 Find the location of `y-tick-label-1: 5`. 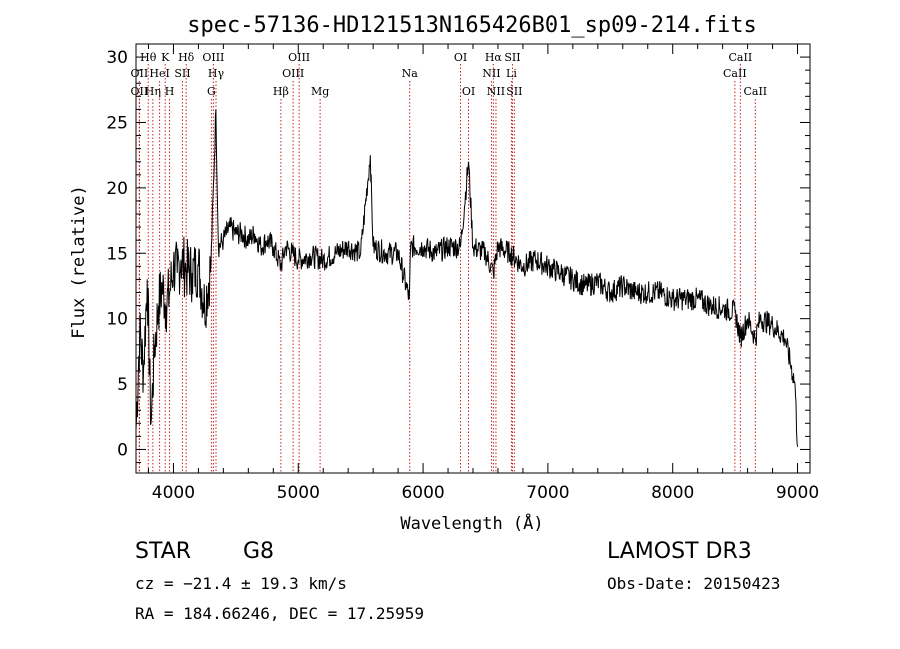

y-tick-label-1: 5 is located at coordinates (122, 385).